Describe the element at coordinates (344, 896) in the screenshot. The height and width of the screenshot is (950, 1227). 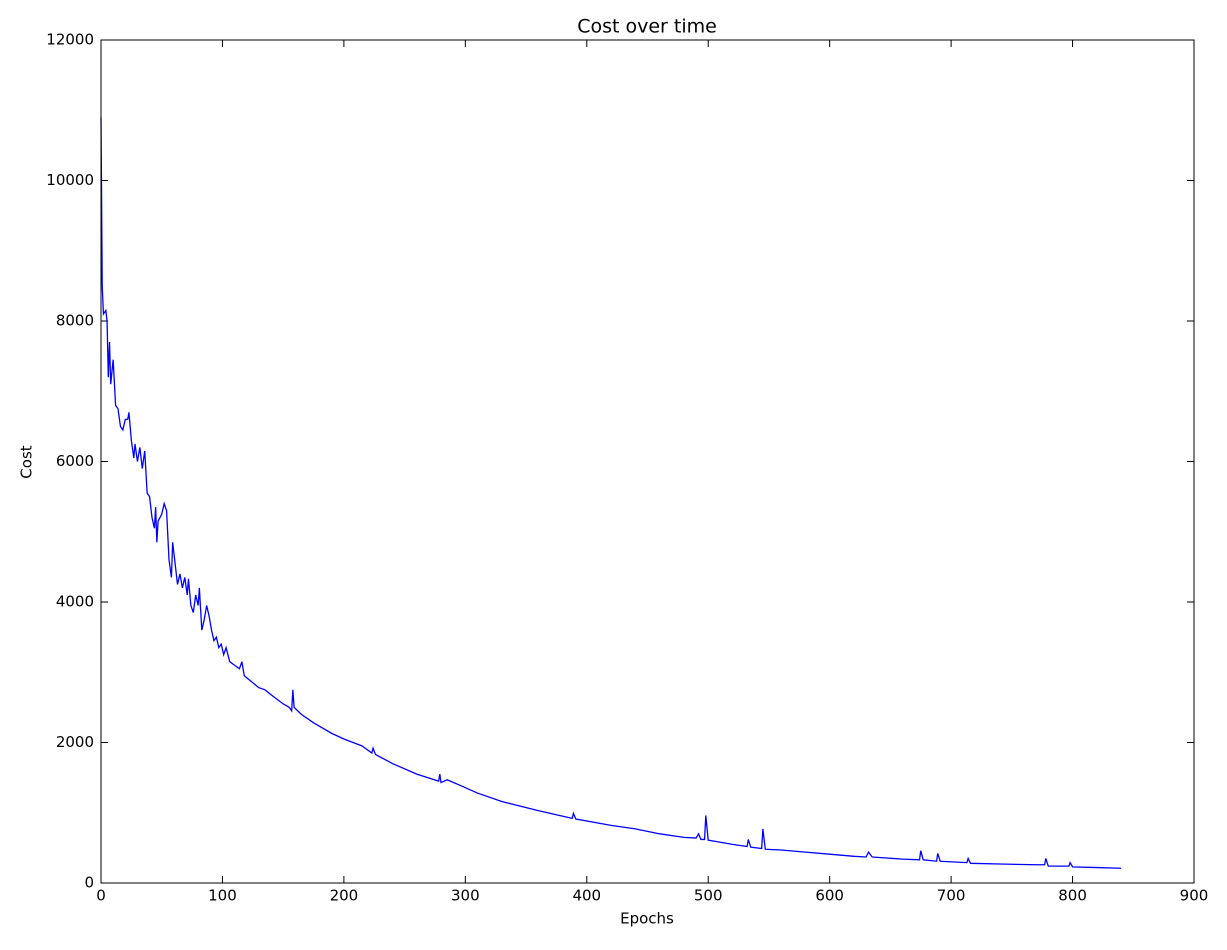
I see `x-tick-label: 200` at that location.